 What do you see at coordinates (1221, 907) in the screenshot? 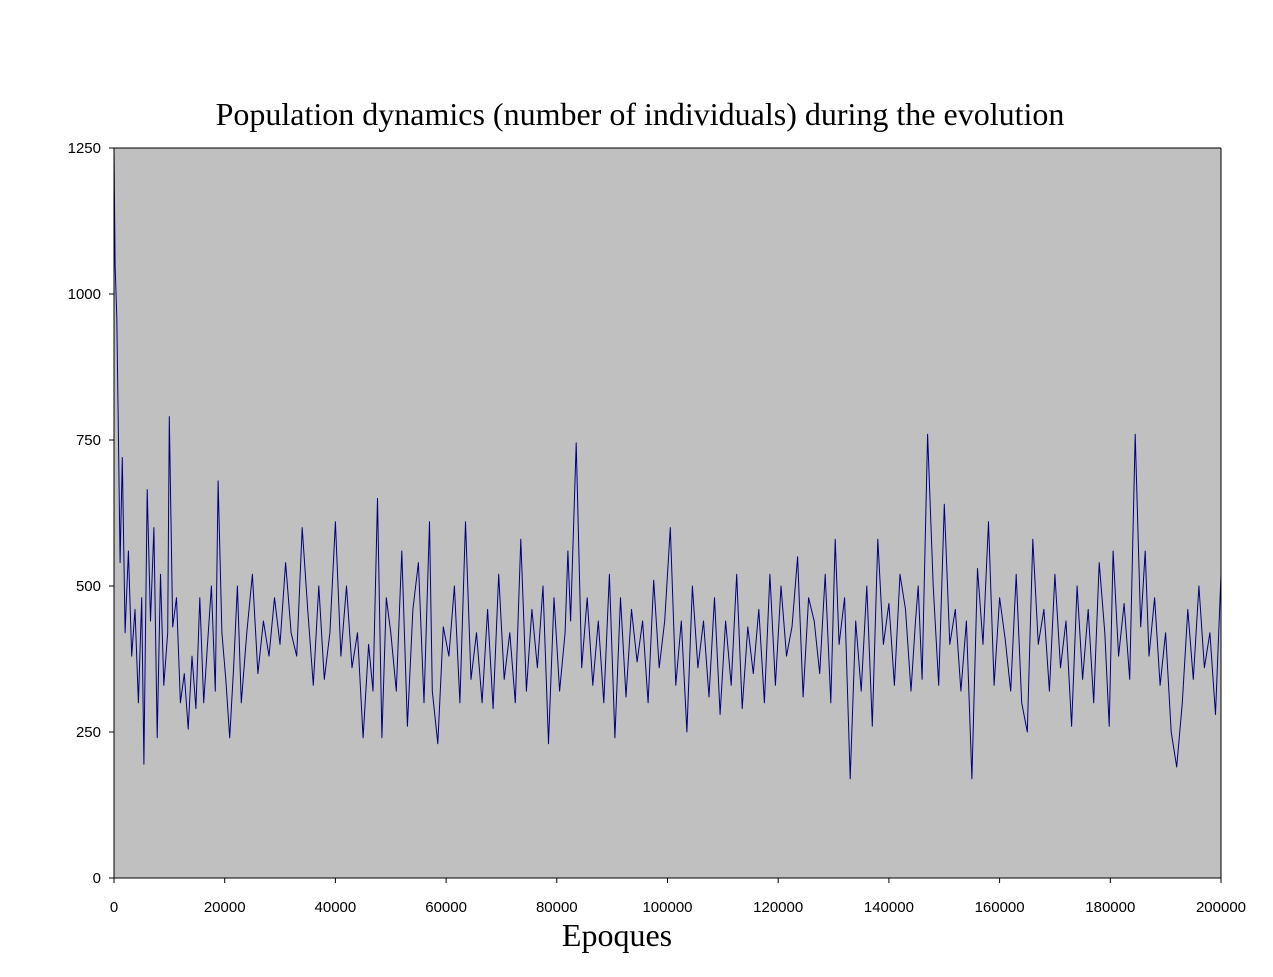
I see `x-tick-label: 200000` at bounding box center [1221, 907].